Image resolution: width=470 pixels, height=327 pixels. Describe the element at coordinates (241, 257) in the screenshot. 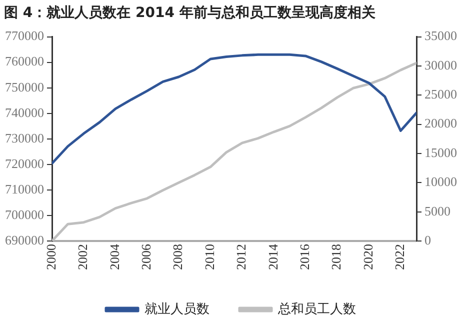

I see `x-tick-label: 2012` at that location.